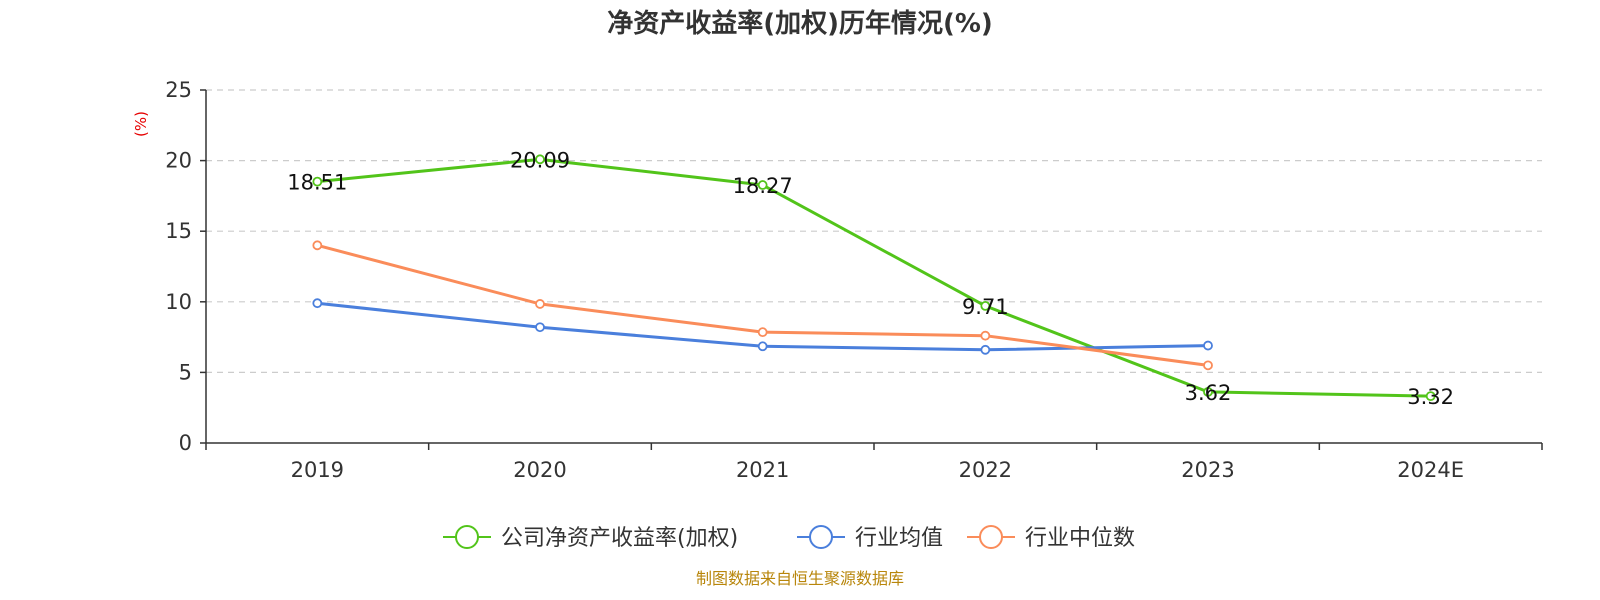 This screenshot has height=600, width=1600. What do you see at coordinates (539, 470) in the screenshot?
I see `x-tick-label: 2020` at bounding box center [539, 470].